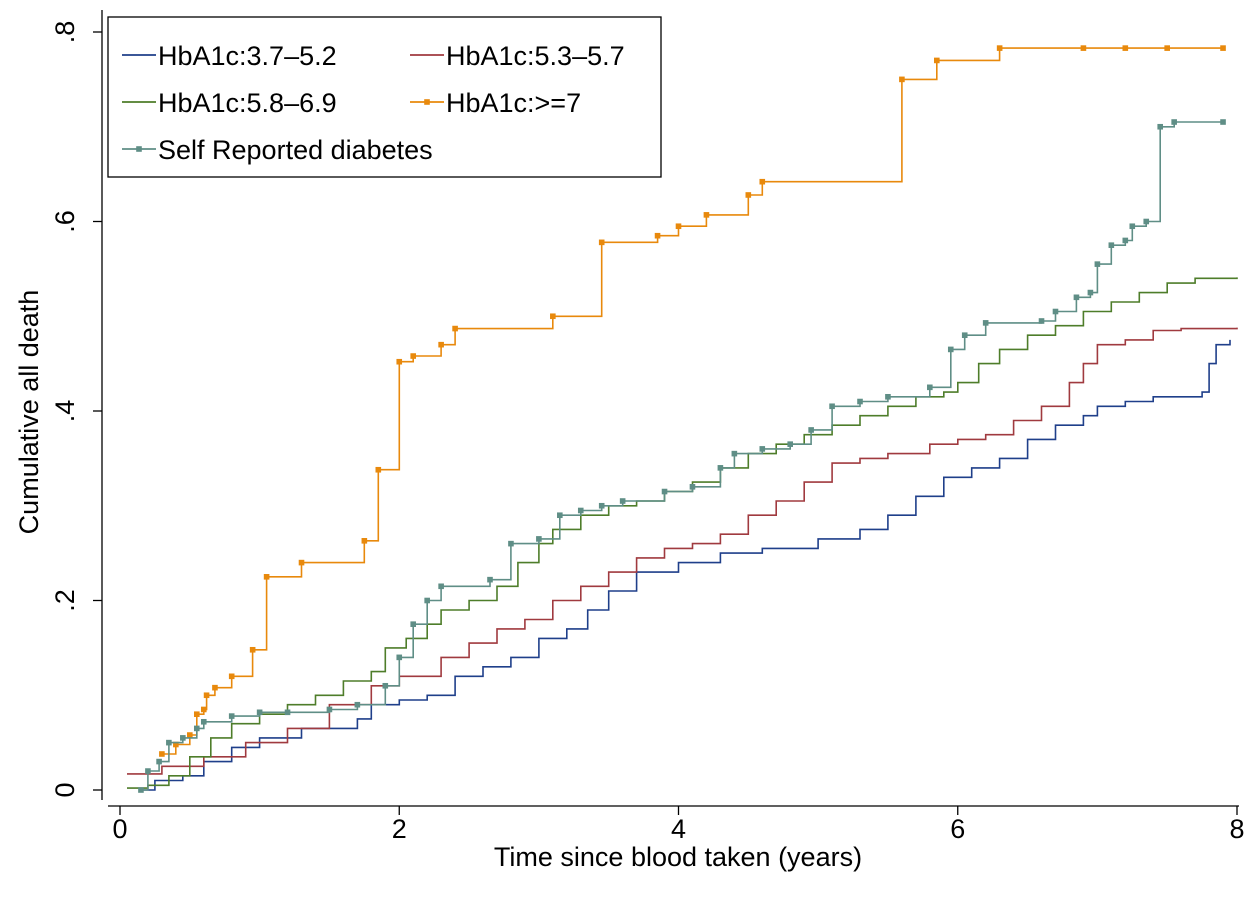 This screenshot has height=898, width=1249. What do you see at coordinates (119, 829) in the screenshot?
I see `x-tick-label: 0` at bounding box center [119, 829].